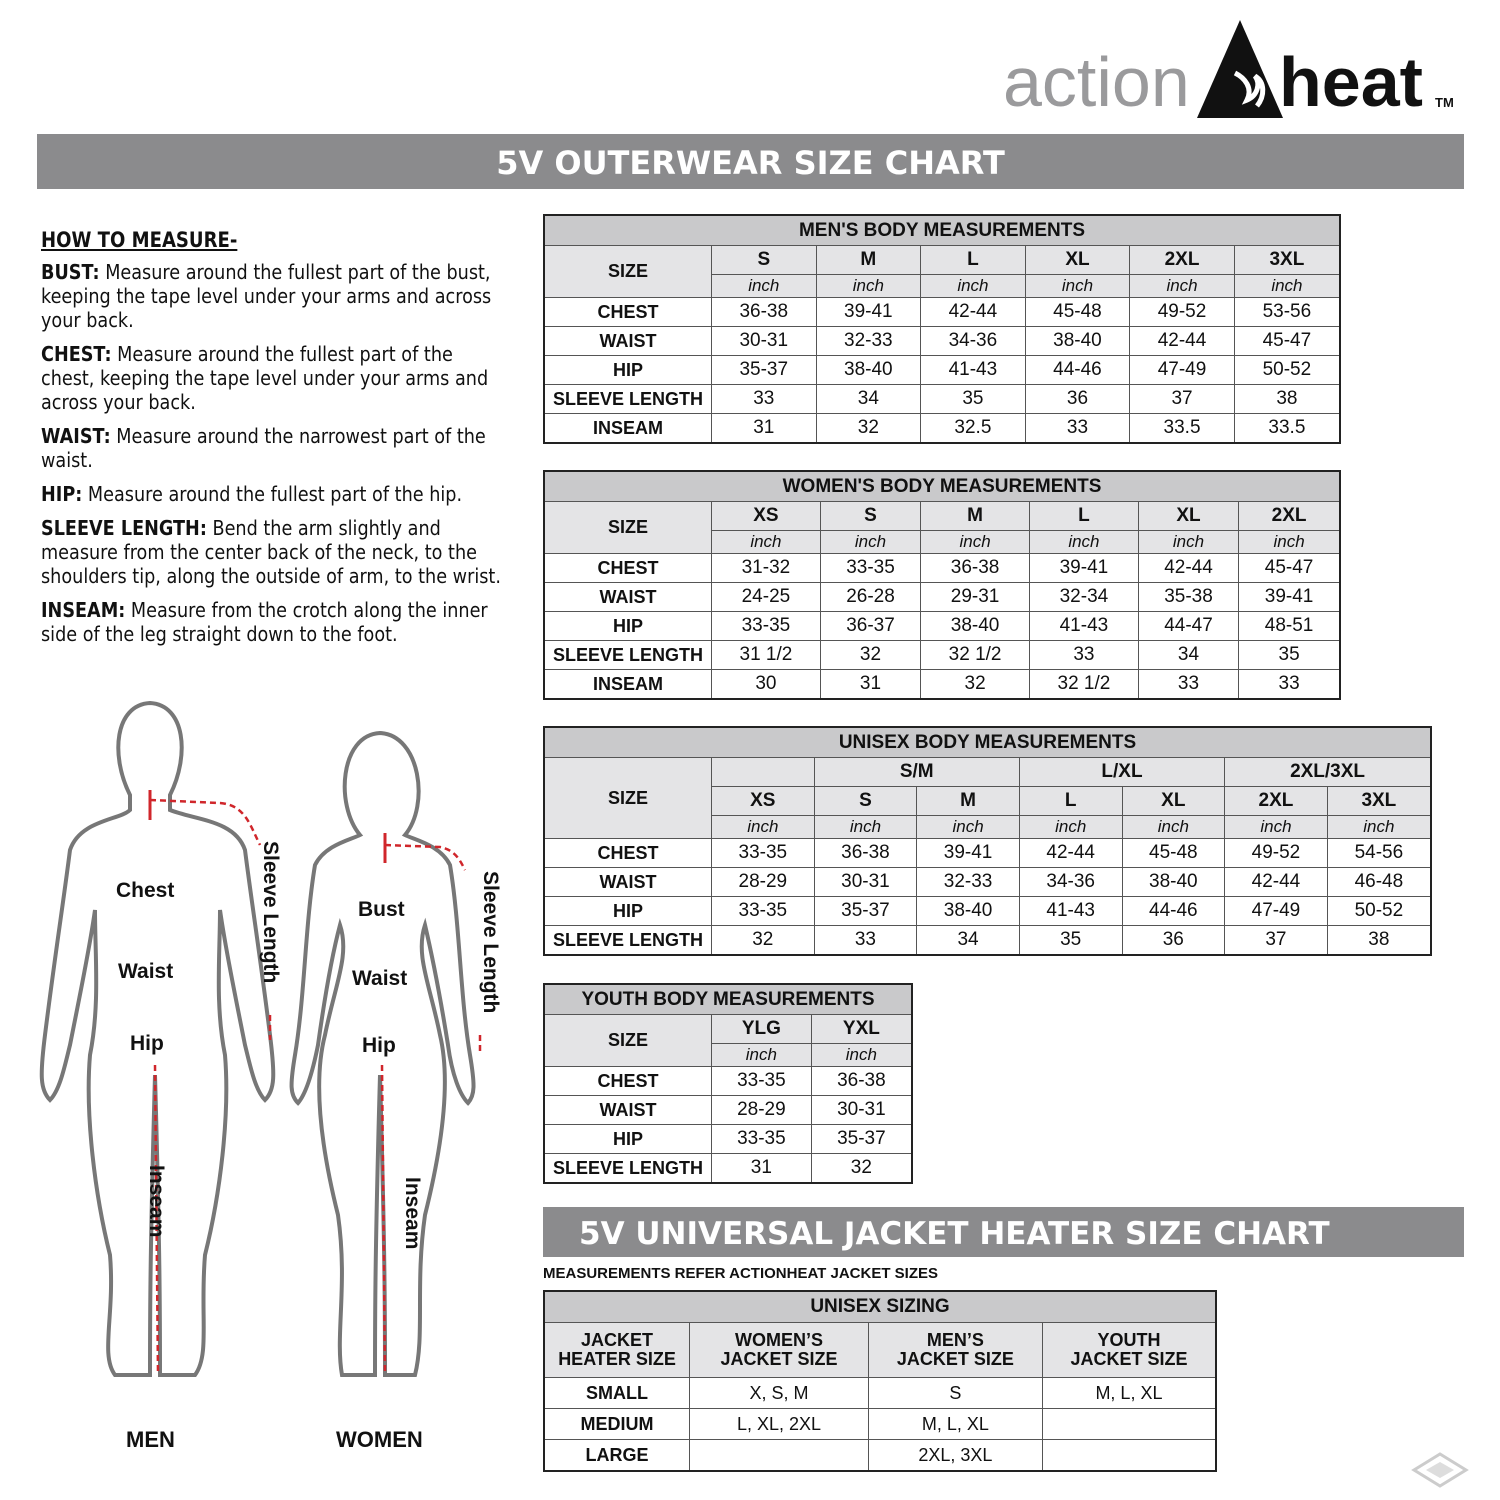 This screenshot has height=1500, width=1500. Describe the element at coordinates (861, 1029) in the screenshot. I see `size-column: YXL` at that location.